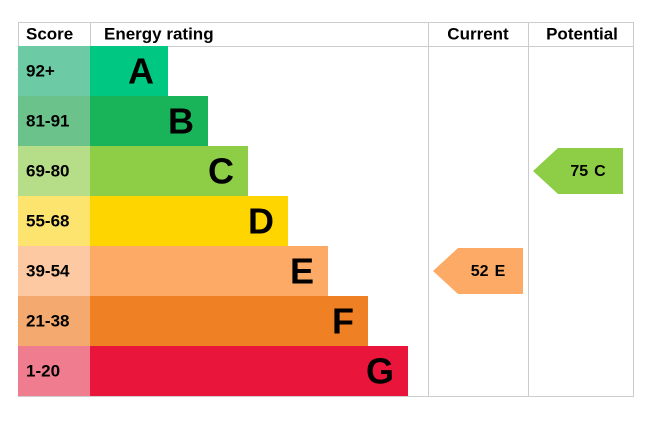 Image resolution: width=655 pixels, height=424 pixels. What do you see at coordinates (48, 271) in the screenshot?
I see `score-label: 39-54` at bounding box center [48, 271].